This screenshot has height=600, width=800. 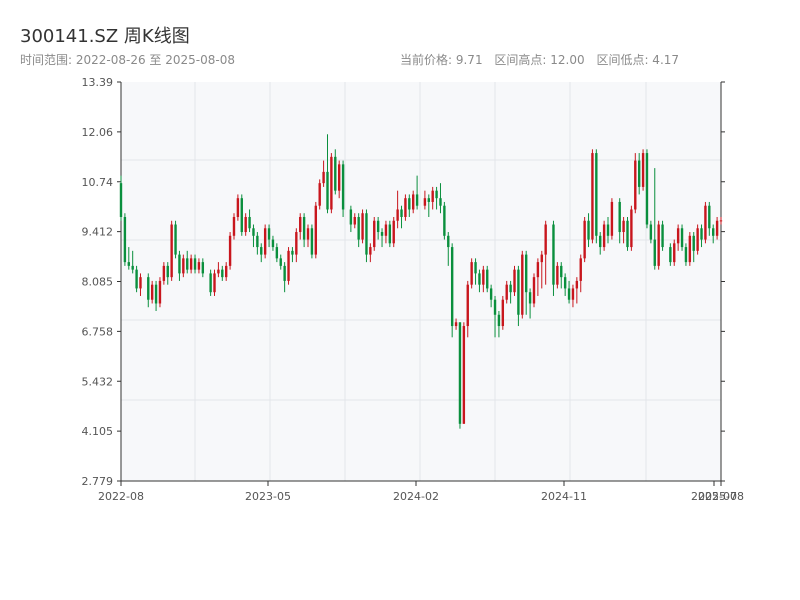 What do you see at coordinates (543, 59) in the screenshot?
I see `price-summary: 当前价格: 9.71 区间高点: 12.00 区间低点: 4.17` at bounding box center [543, 59].